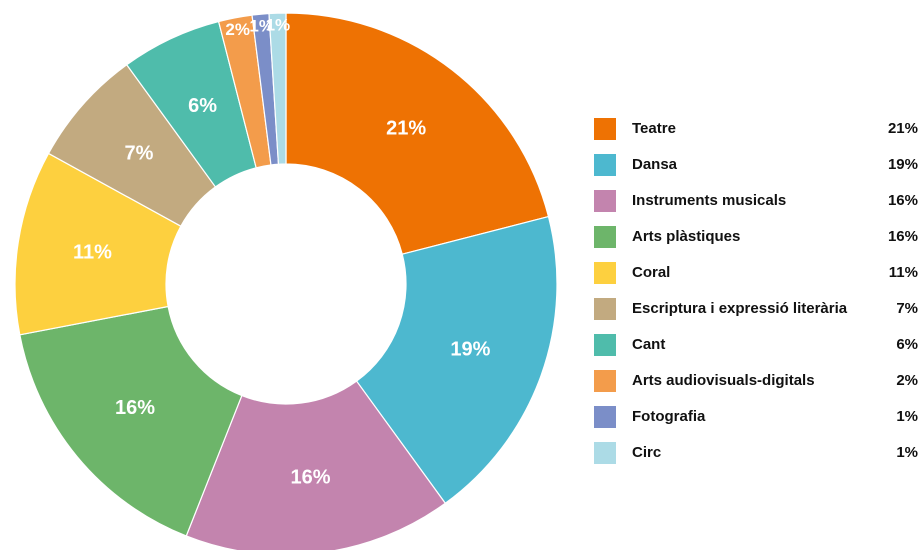 This screenshot has width=922, height=550. What do you see at coordinates (756, 417) in the screenshot?
I see `legend-item: Fotografia 1%` at bounding box center [756, 417].